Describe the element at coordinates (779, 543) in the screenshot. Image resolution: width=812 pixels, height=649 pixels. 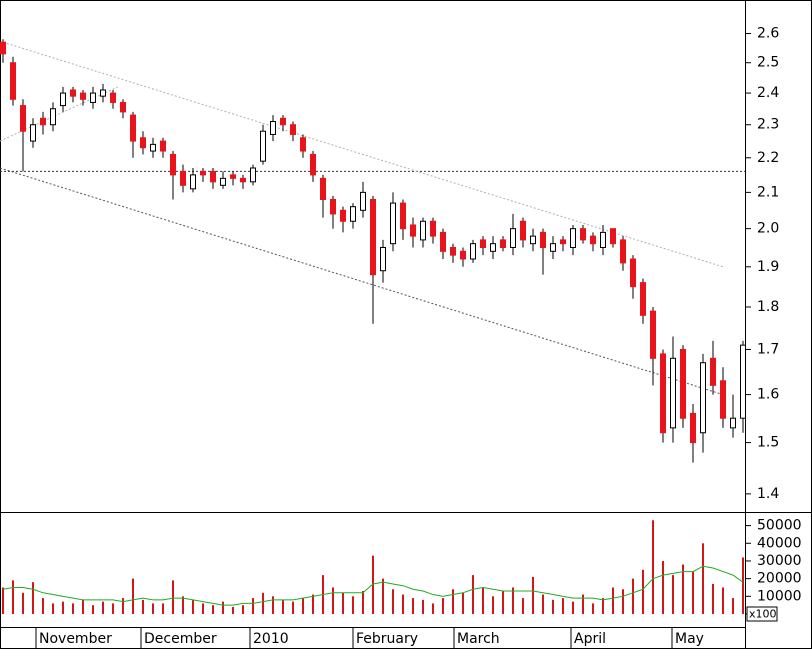
I see `y-tick-label: 40000` at that location.